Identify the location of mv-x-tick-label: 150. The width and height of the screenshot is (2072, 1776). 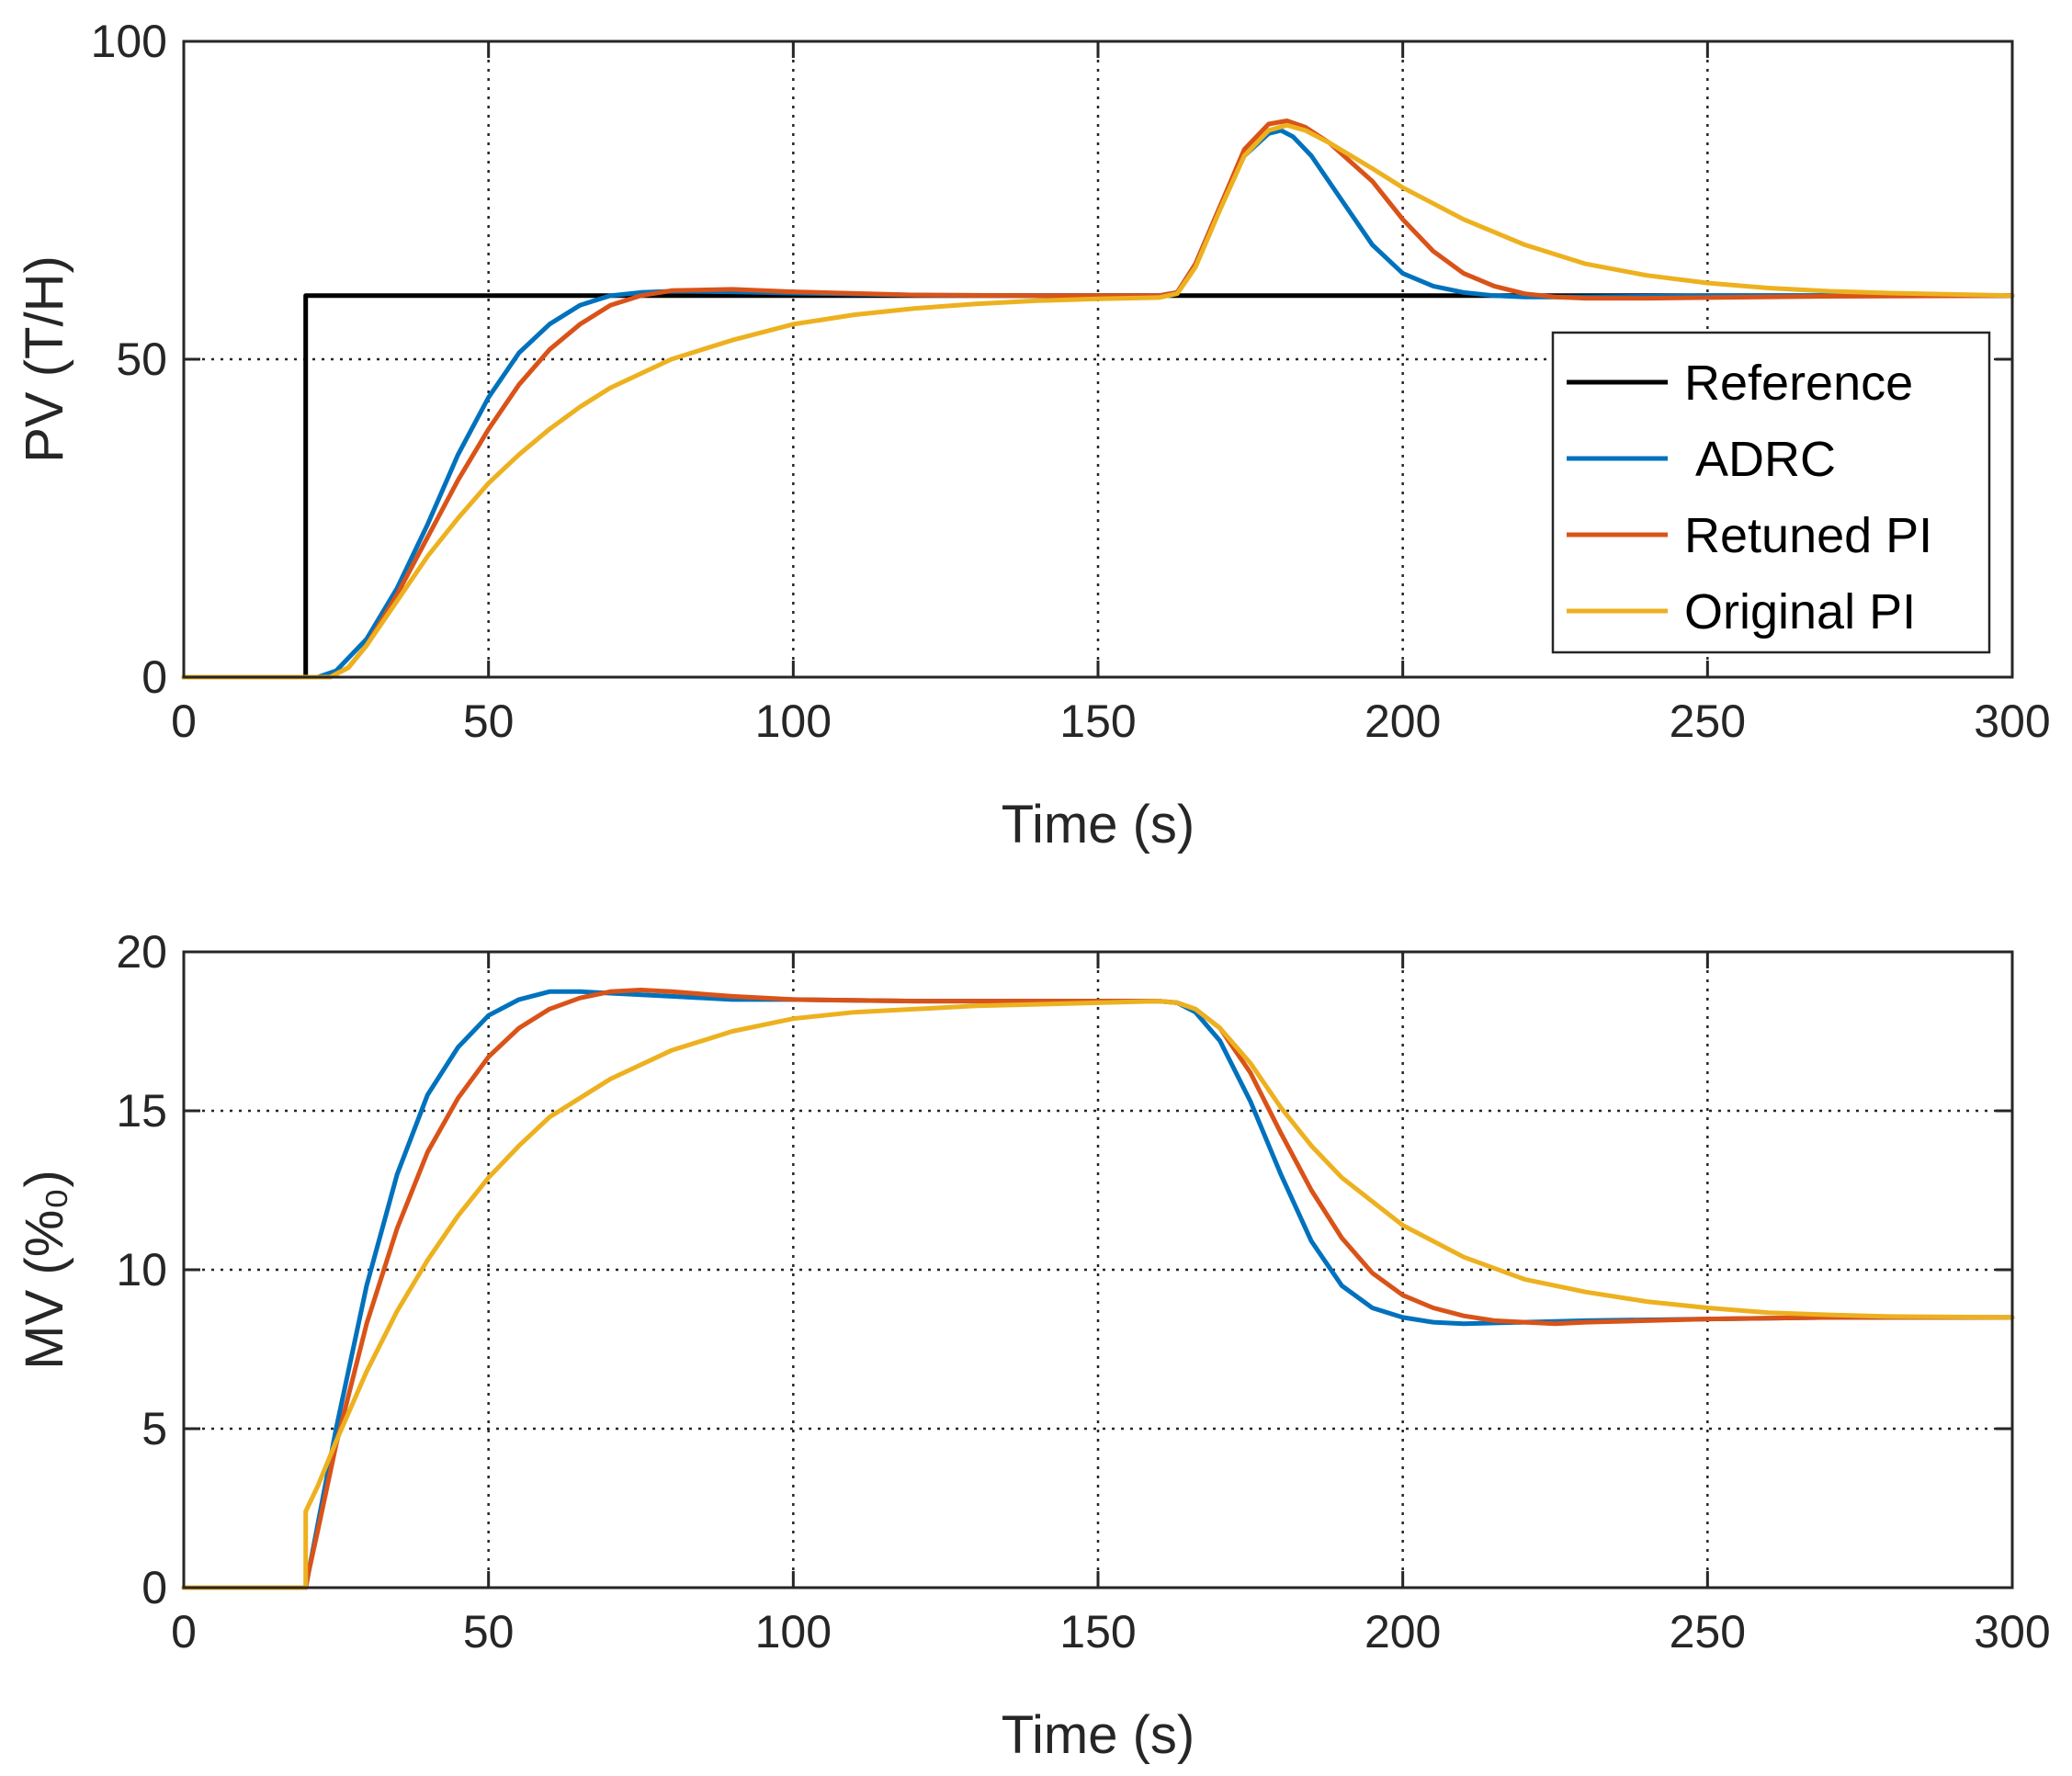
(1097, 1631).